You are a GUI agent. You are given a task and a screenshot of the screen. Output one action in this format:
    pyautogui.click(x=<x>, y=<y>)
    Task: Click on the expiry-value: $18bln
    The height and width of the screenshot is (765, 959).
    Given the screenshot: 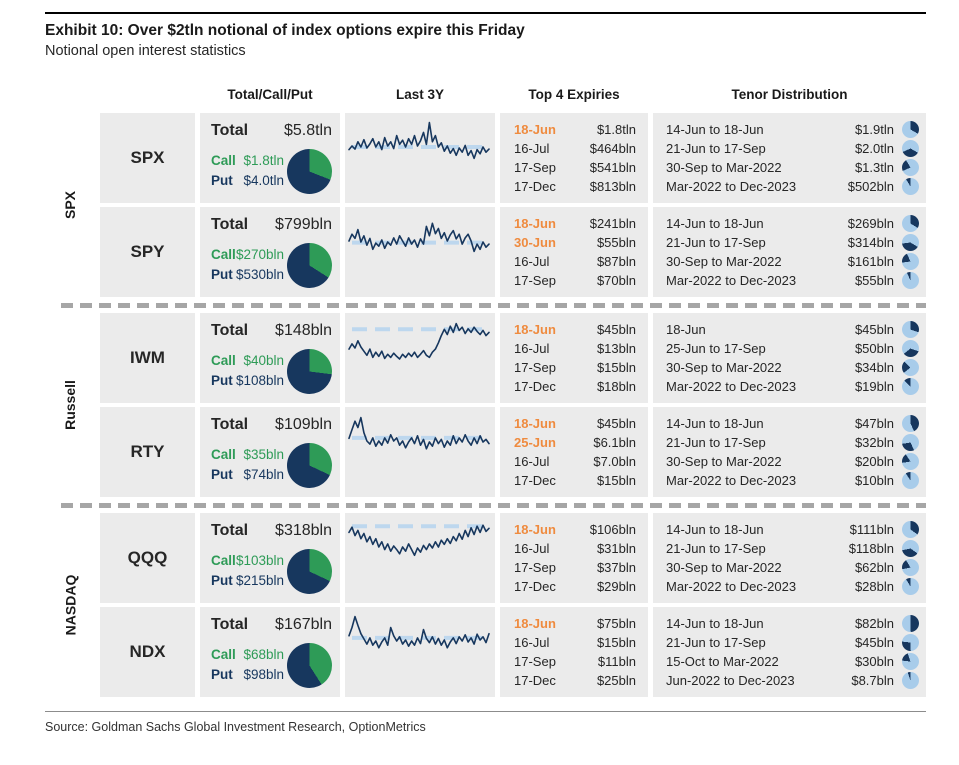 What is the action you would take?
    pyautogui.click(x=616, y=386)
    